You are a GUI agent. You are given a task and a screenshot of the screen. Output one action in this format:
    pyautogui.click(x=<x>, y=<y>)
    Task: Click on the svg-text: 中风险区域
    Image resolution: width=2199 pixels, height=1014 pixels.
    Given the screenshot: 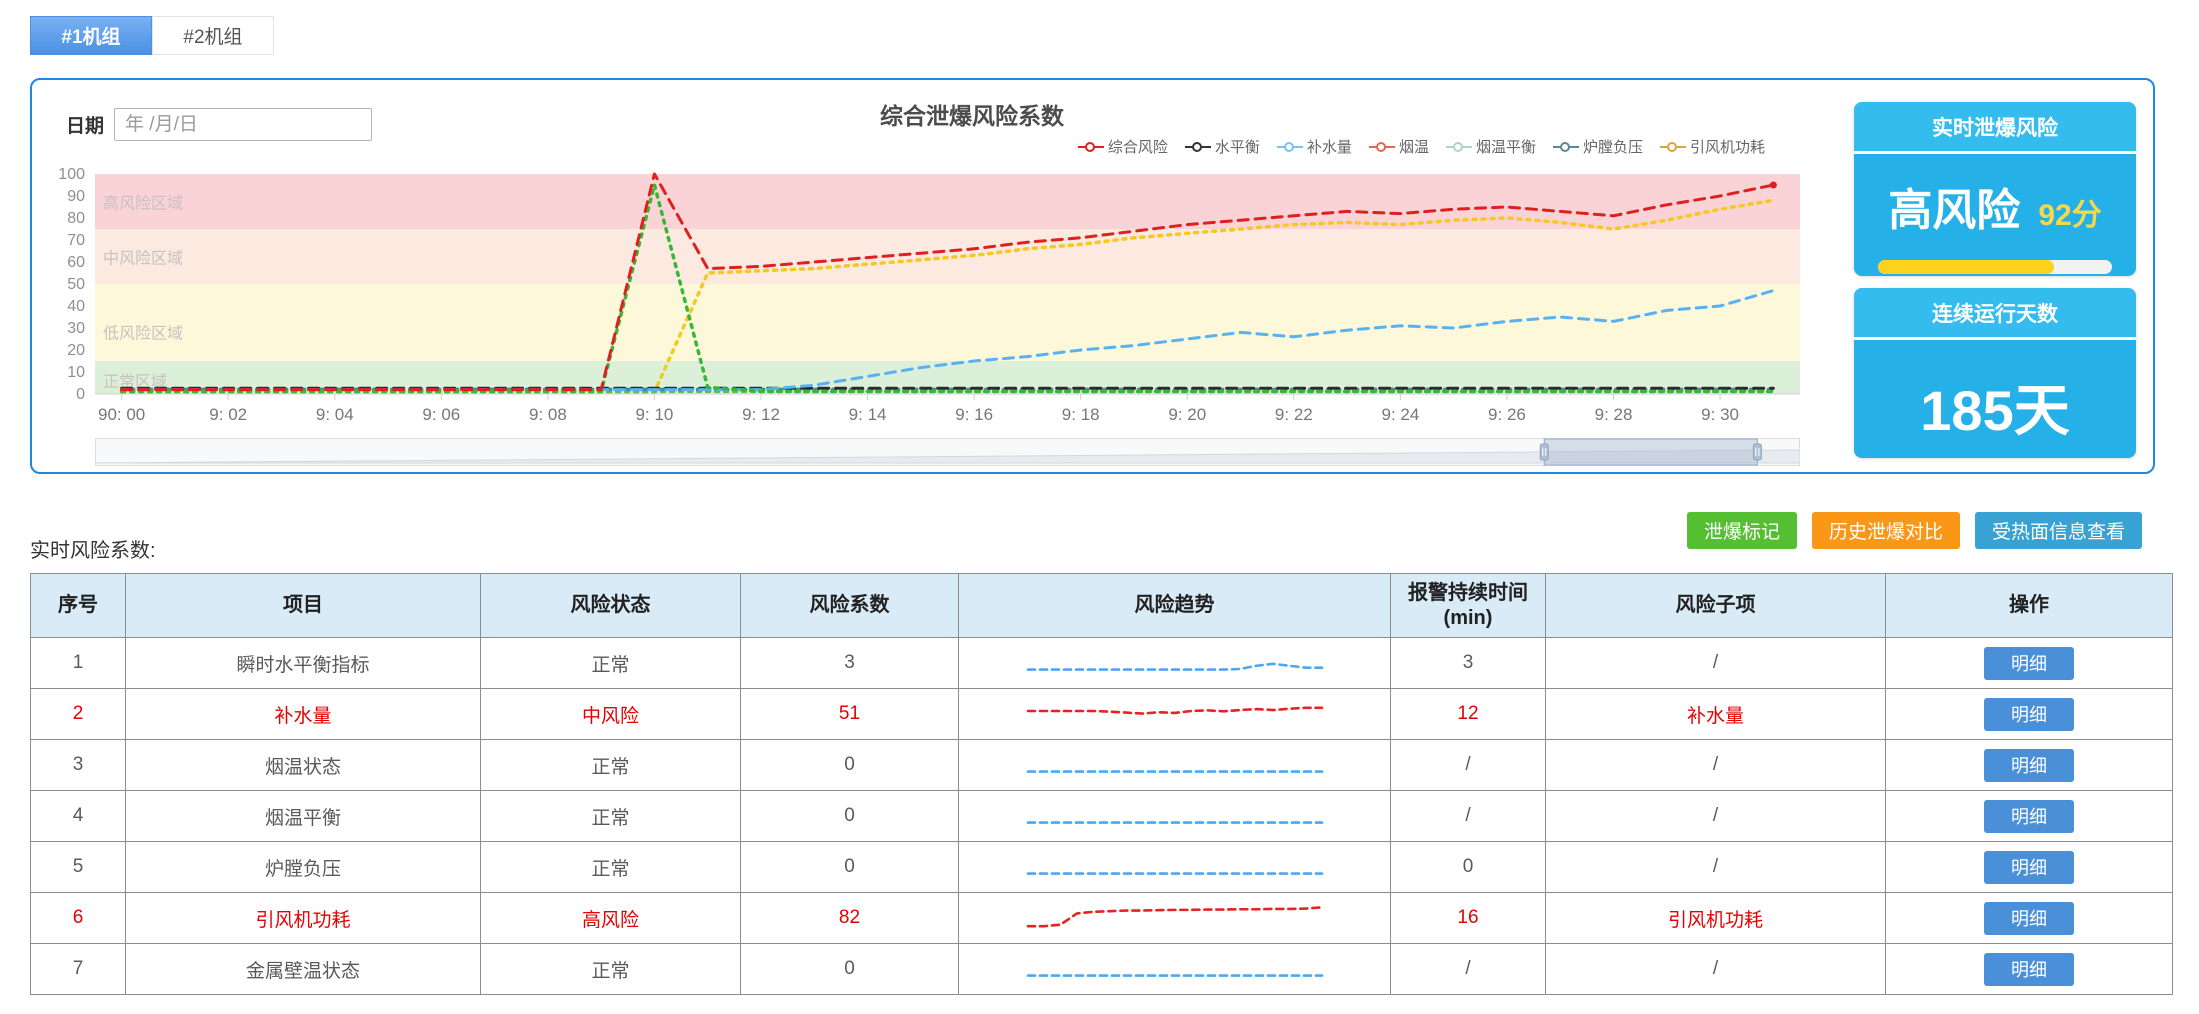 What is the action you would take?
    pyautogui.click(x=143, y=259)
    